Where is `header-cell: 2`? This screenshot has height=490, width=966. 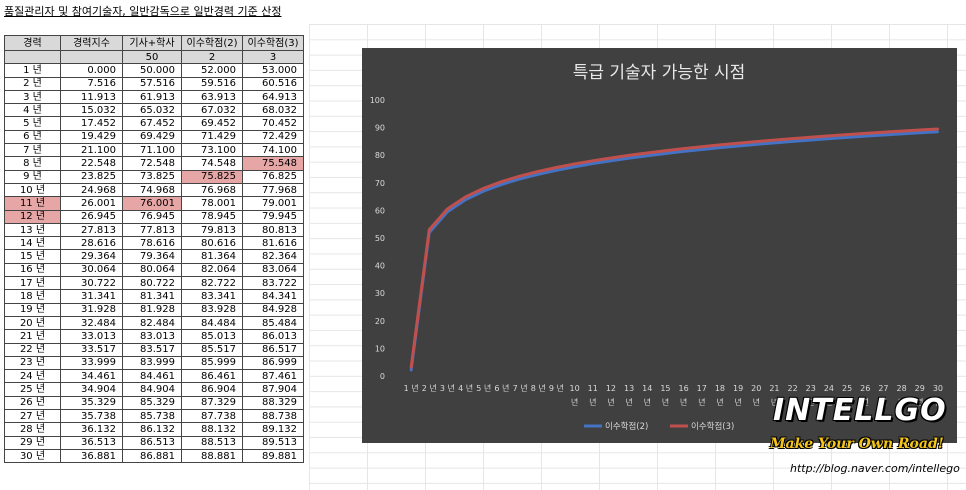 header-cell: 2 is located at coordinates (212, 57).